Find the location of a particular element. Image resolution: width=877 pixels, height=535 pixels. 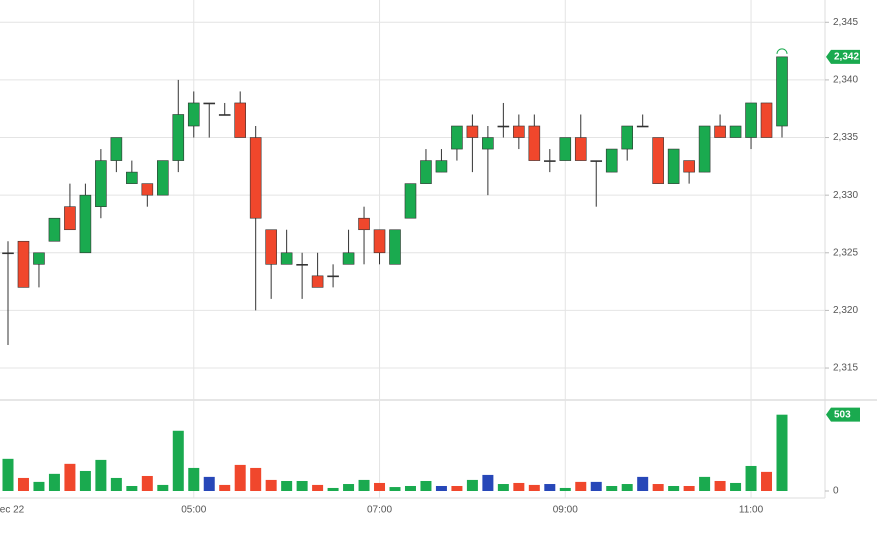

y-tick-label: 2,345 is located at coordinates (845, 22).